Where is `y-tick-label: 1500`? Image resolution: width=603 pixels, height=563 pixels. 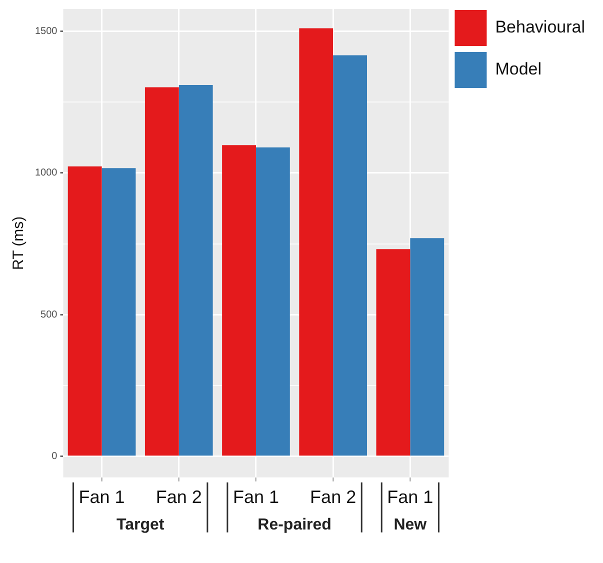 y-tick-label: 1500 is located at coordinates (46, 31).